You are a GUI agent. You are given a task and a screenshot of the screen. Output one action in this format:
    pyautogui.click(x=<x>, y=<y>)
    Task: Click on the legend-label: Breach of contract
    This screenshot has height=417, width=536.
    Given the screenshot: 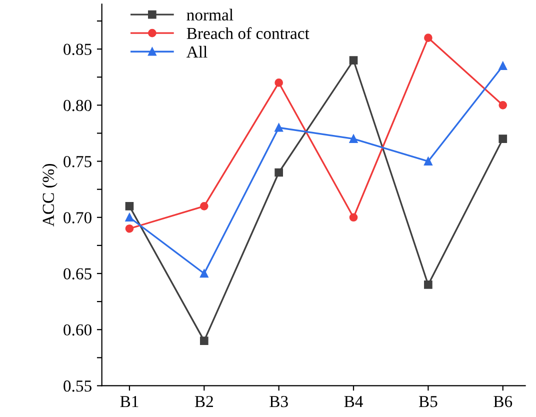 What is the action you would take?
    pyautogui.click(x=248, y=33)
    